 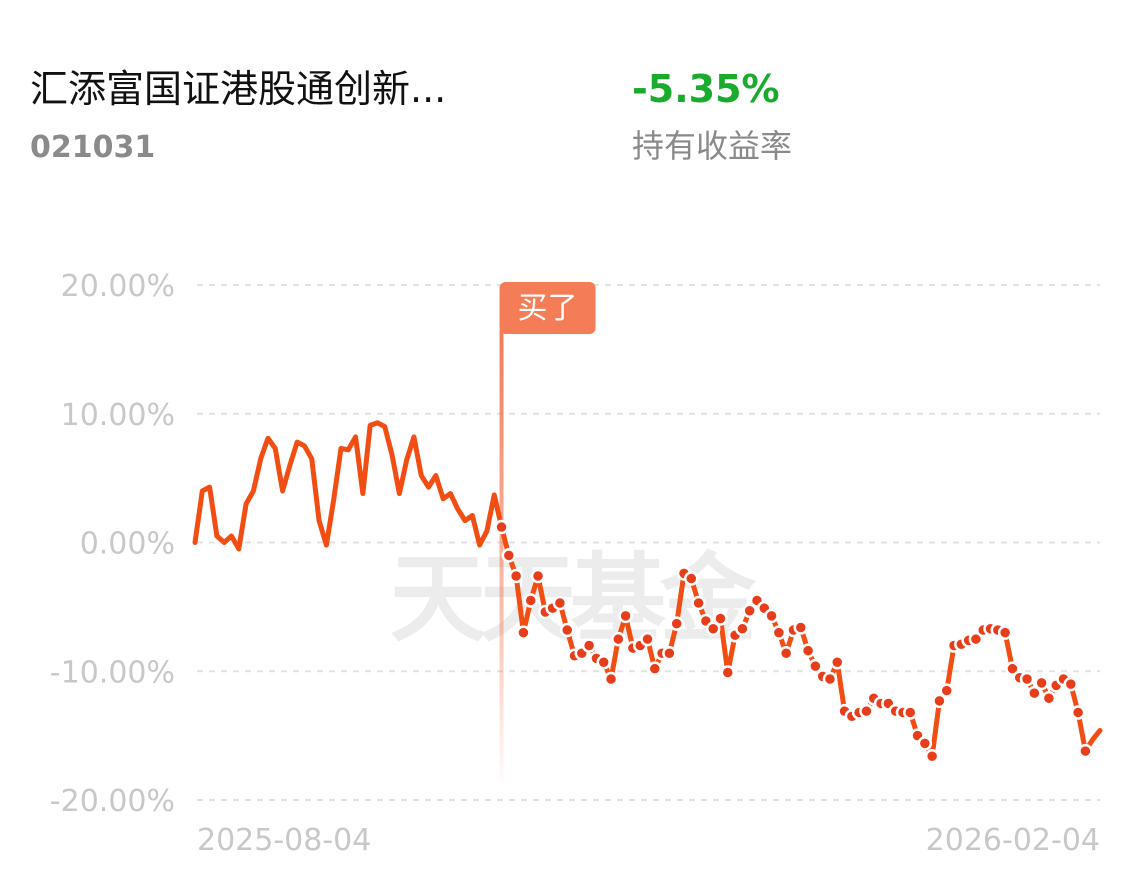 What do you see at coordinates (1013, 840) in the screenshot?
I see `x-tick-label: 2026-02-04` at bounding box center [1013, 840].